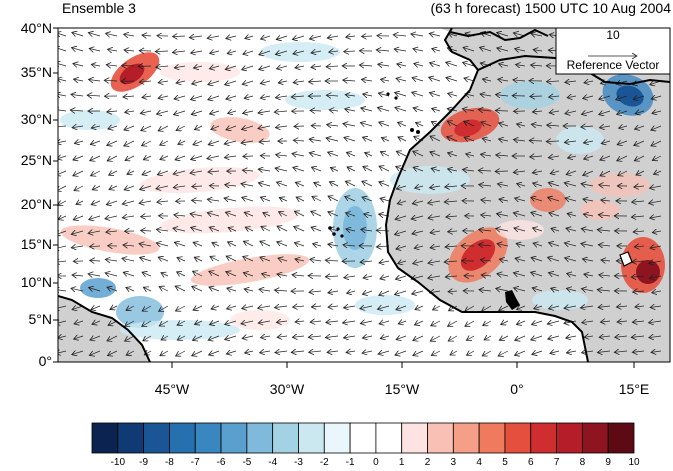 Image resolution: width=673 pixels, height=471 pixels. Describe the element at coordinates (36, 72) in the screenshot. I see `lat-label-35n: 35°N` at that location.